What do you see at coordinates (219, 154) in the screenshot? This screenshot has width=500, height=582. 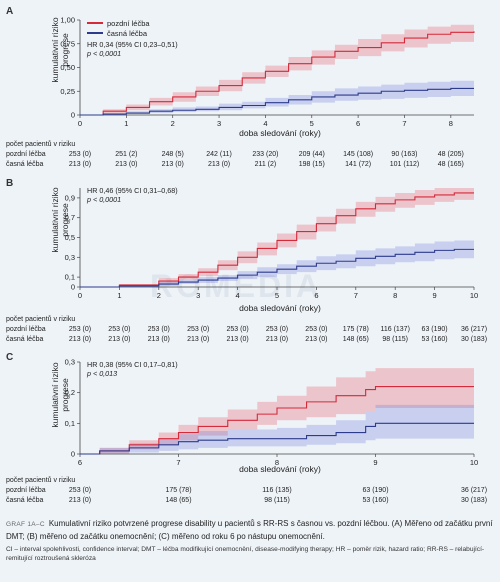 I see `risk-cell: 242 (11)` at bounding box center [219, 154].